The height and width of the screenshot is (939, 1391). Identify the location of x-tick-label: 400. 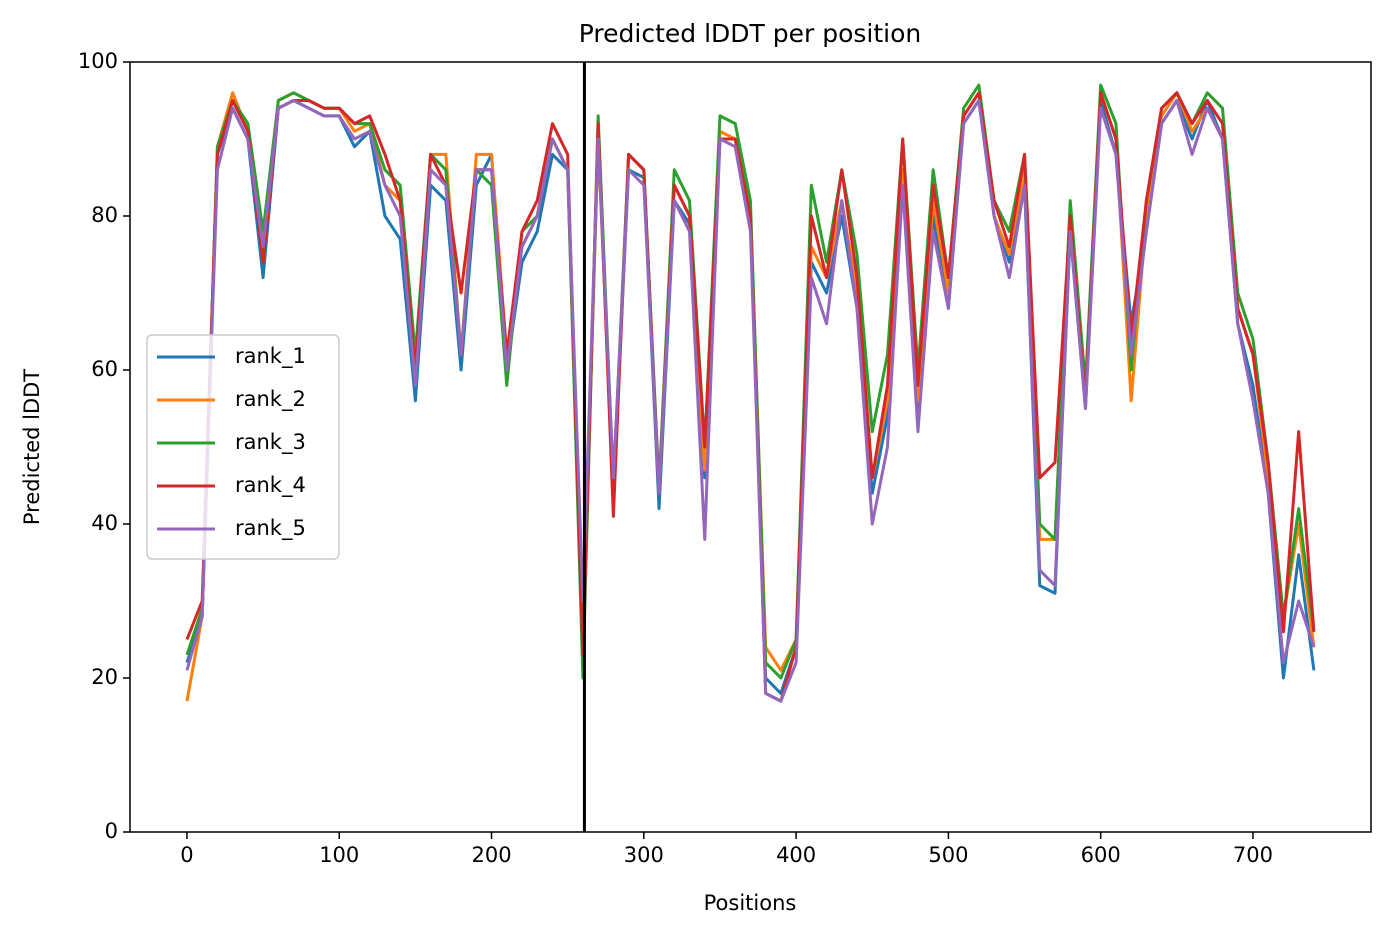
(796, 855).